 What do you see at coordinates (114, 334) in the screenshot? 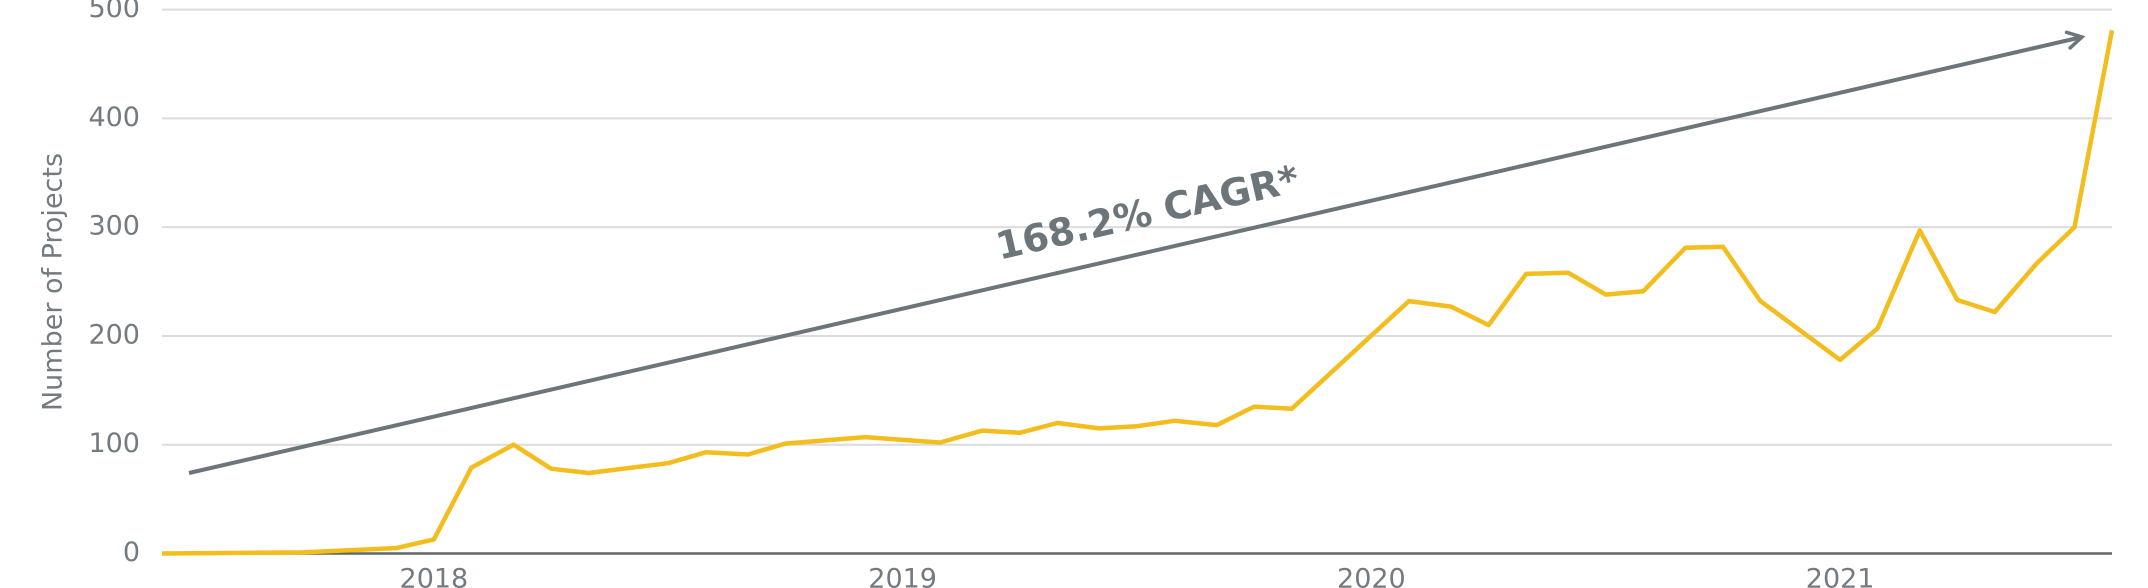
I see `y-tick-label: 200` at bounding box center [114, 334].